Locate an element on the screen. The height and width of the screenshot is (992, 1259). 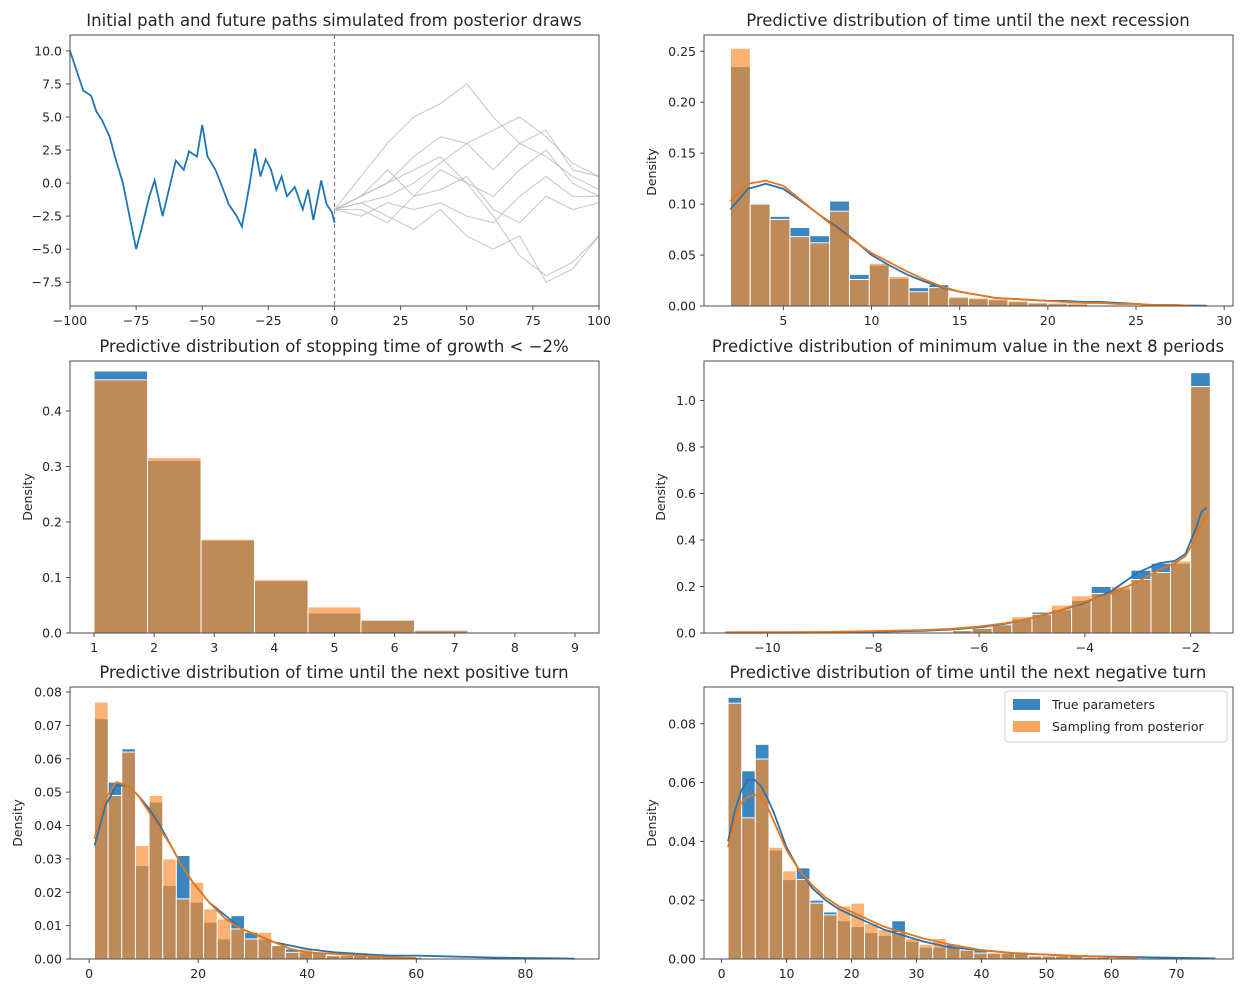
legend-box is located at coordinates (1116, 716).